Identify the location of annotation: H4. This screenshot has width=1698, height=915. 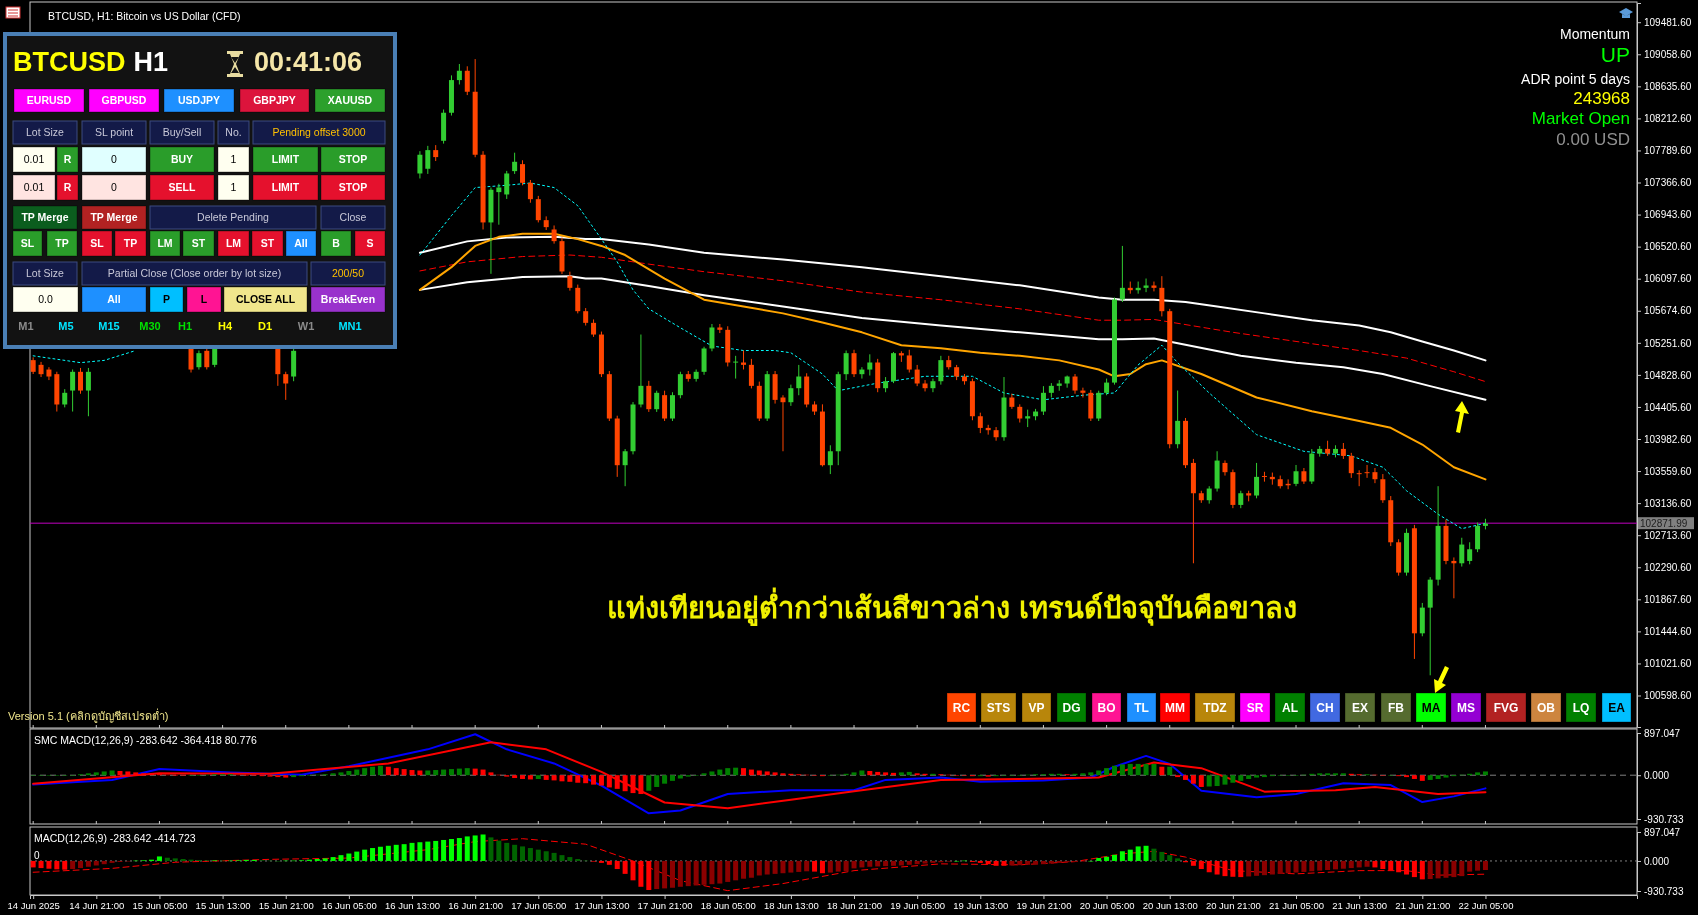
(225, 326).